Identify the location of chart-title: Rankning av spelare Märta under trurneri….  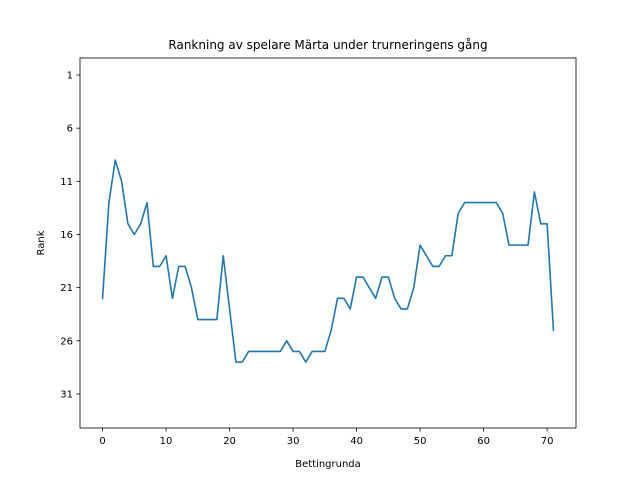
(327, 45).